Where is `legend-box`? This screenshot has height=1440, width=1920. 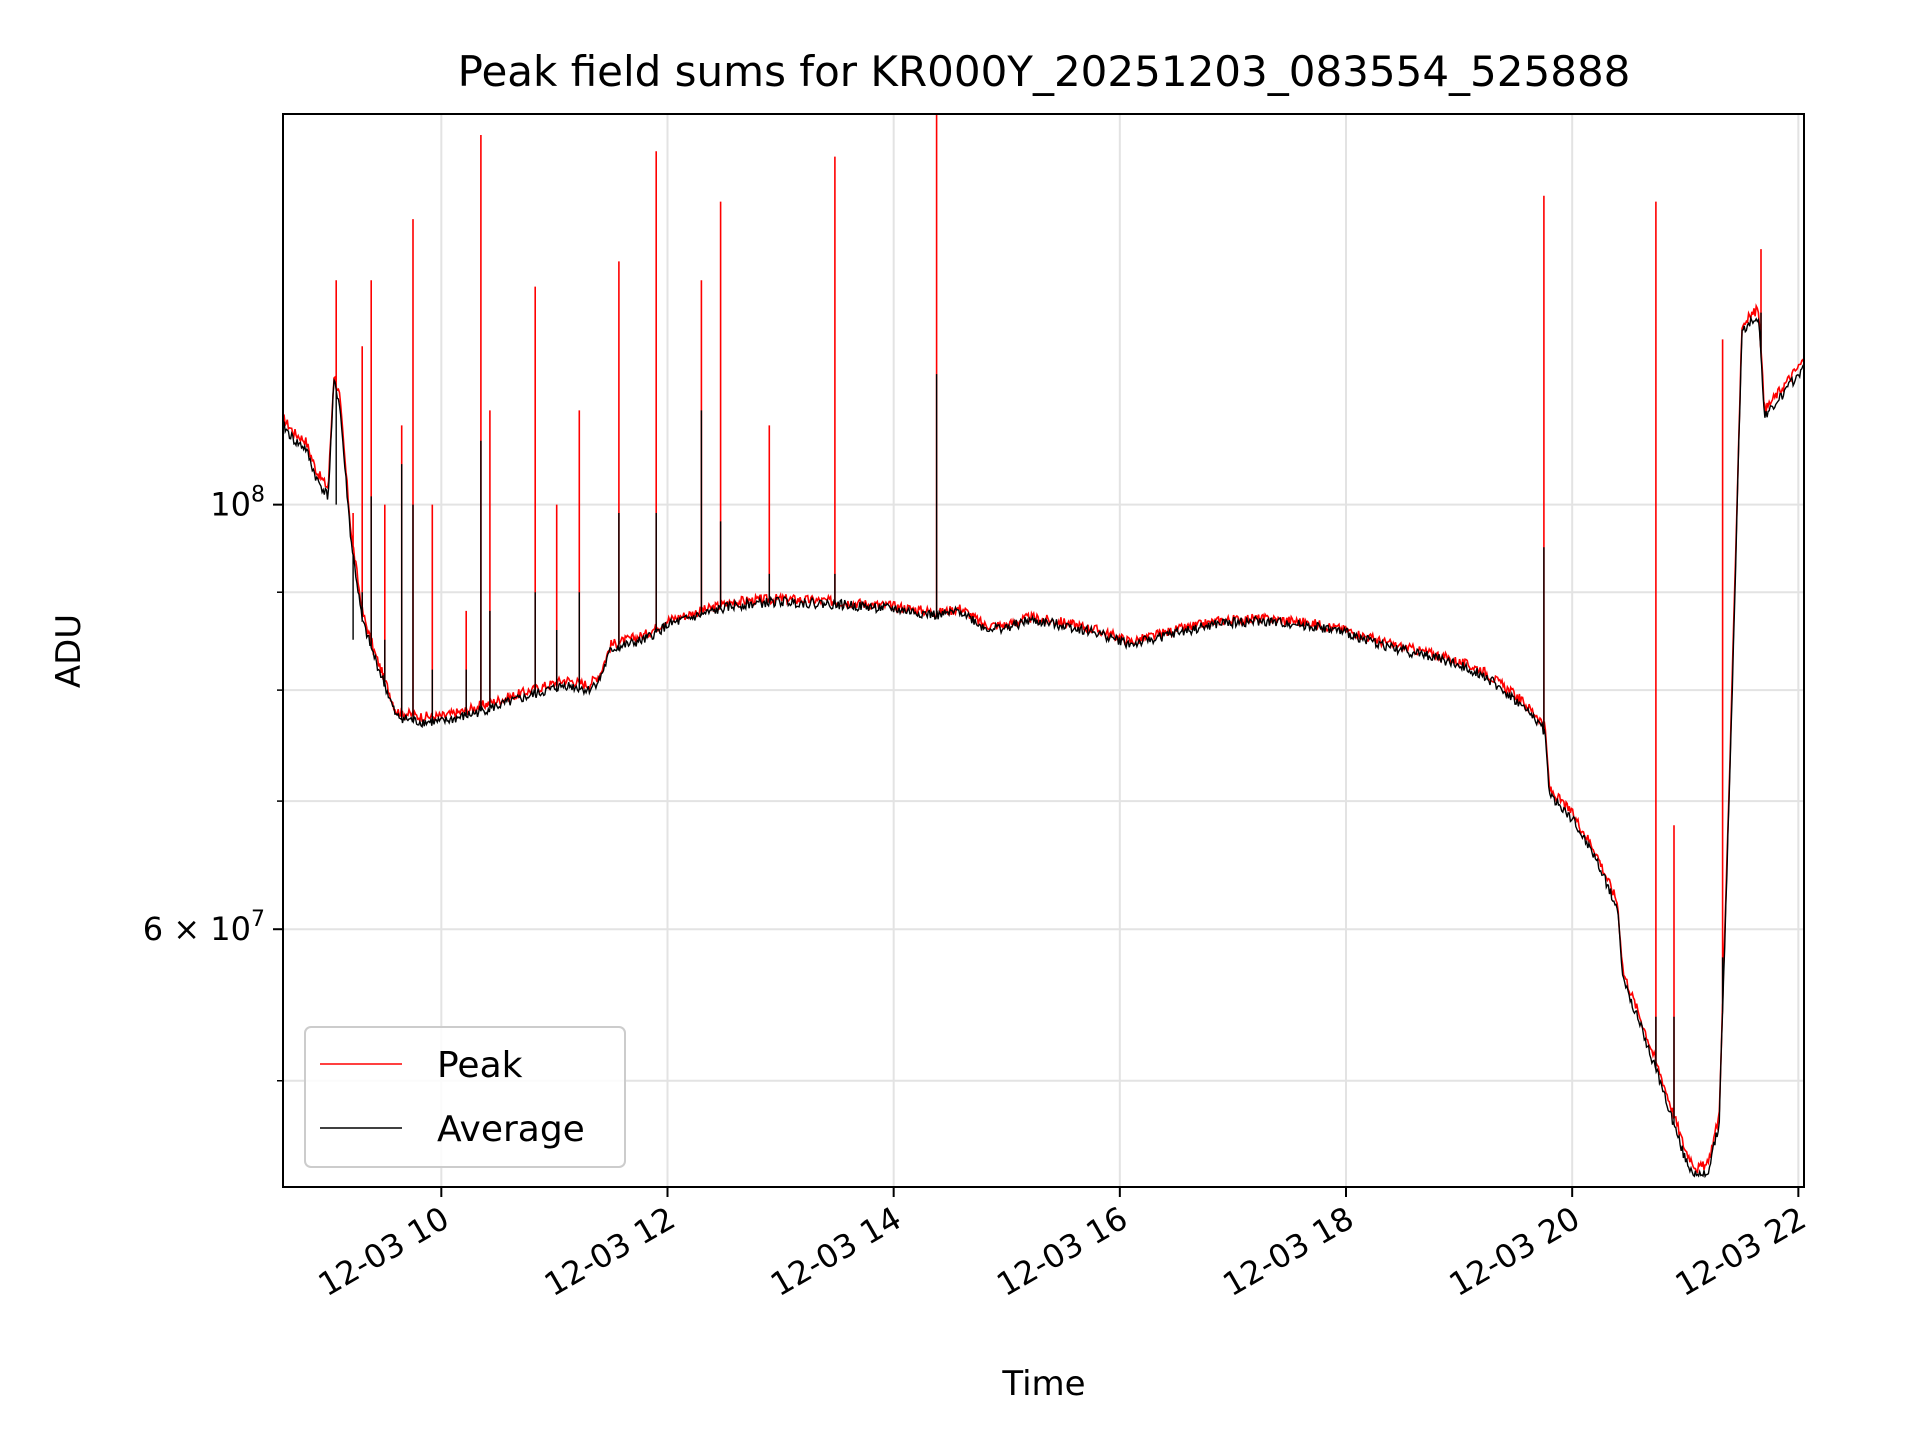
legend-box is located at coordinates (465, 1097).